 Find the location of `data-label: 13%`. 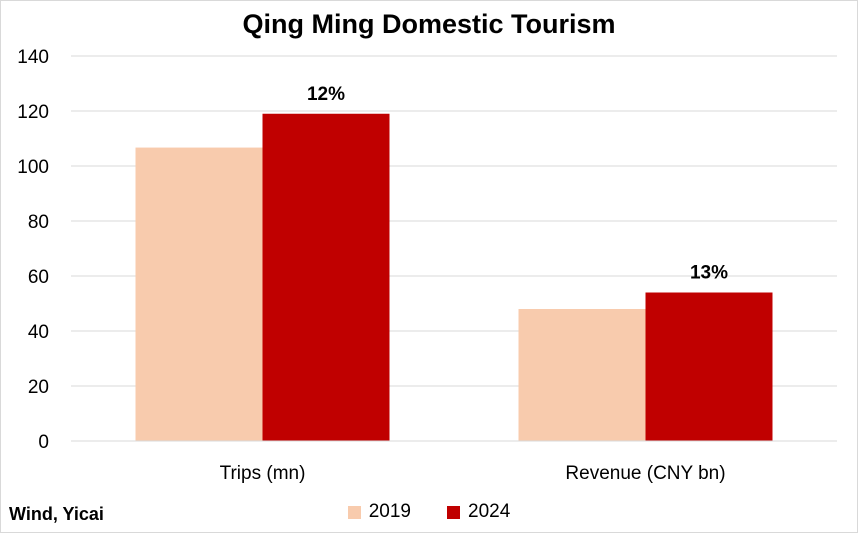

data-label: 13% is located at coordinates (709, 273).